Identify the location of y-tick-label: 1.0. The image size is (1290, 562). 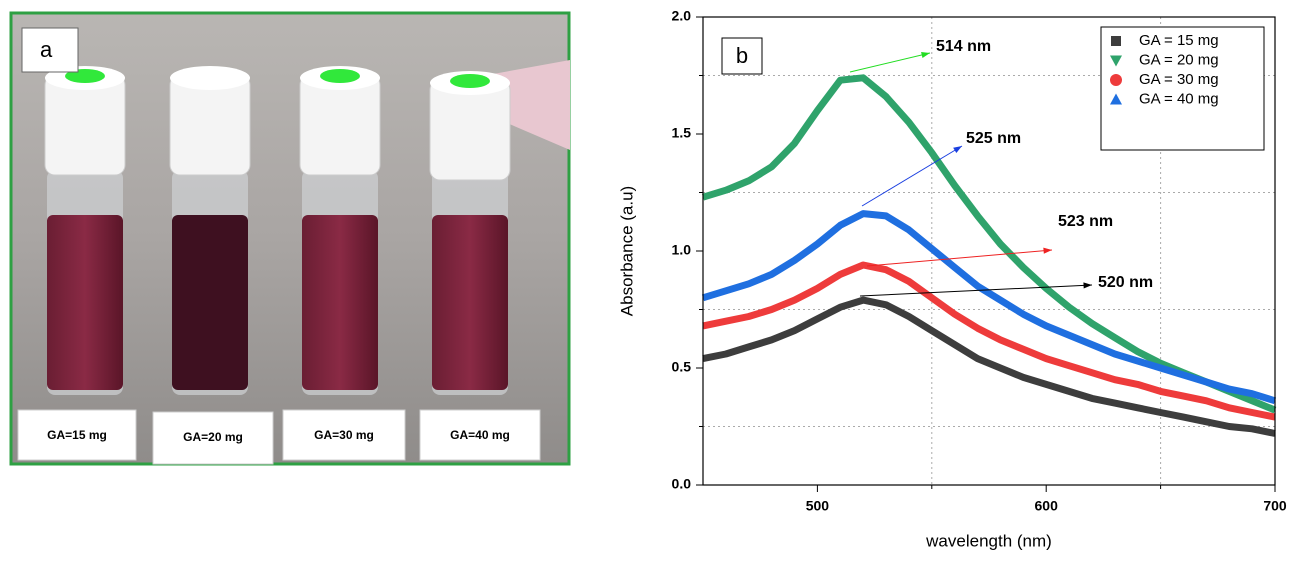
(682, 250).